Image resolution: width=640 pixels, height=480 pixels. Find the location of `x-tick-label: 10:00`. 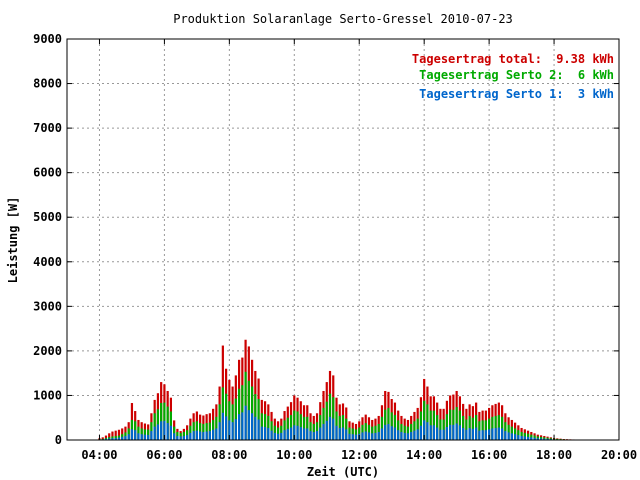

x-tick-label: 10:00 is located at coordinates (294, 455).